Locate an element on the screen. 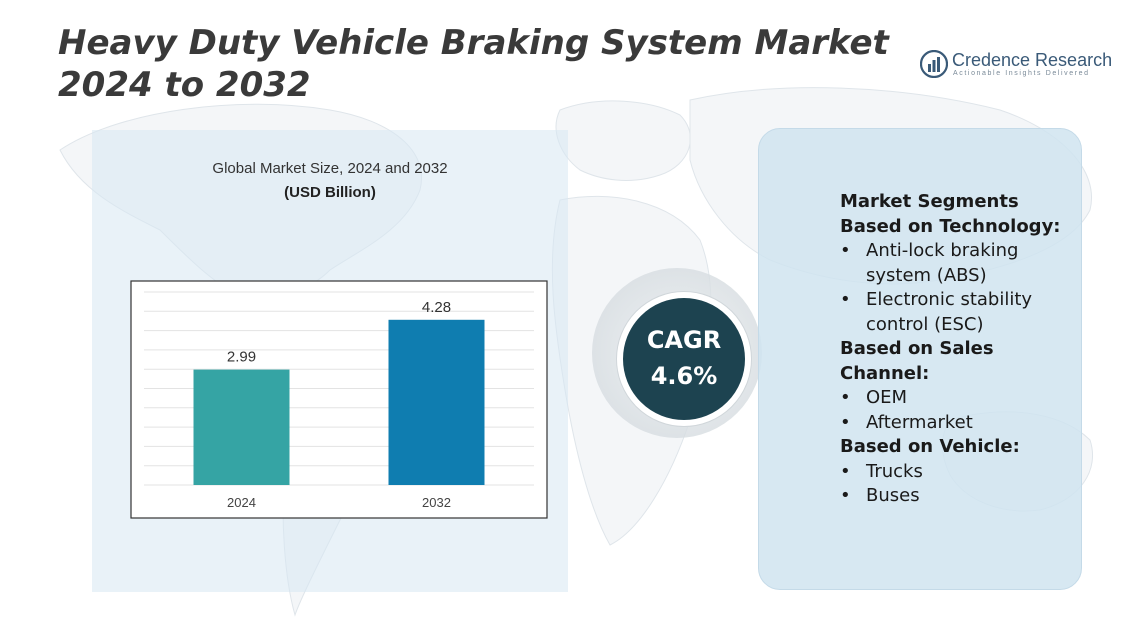 The image size is (1142, 620). cagr-badge is located at coordinates (684, 359).